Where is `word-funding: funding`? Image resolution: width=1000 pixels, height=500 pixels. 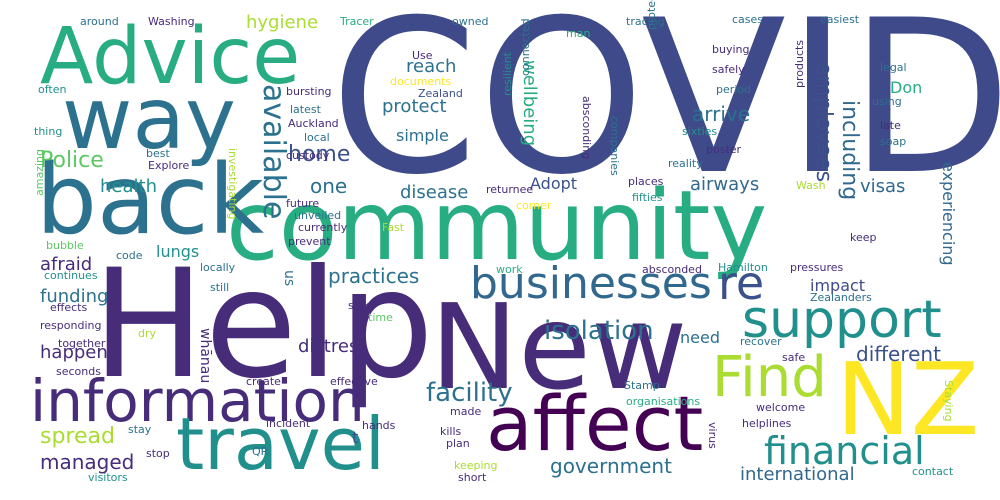 word-funding: funding is located at coordinates (74, 296).